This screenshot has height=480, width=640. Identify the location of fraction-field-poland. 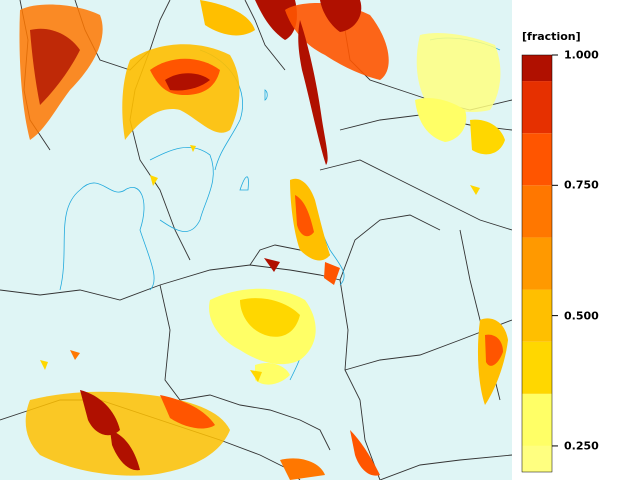
(262, 336).